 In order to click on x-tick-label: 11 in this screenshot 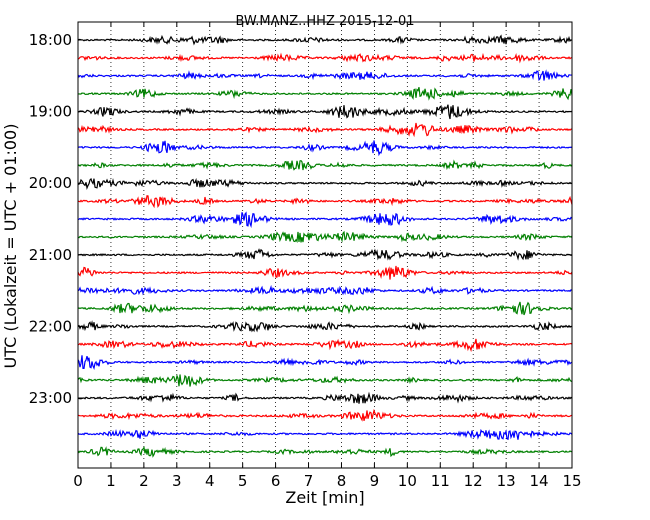, I will do `click(440, 481)`.